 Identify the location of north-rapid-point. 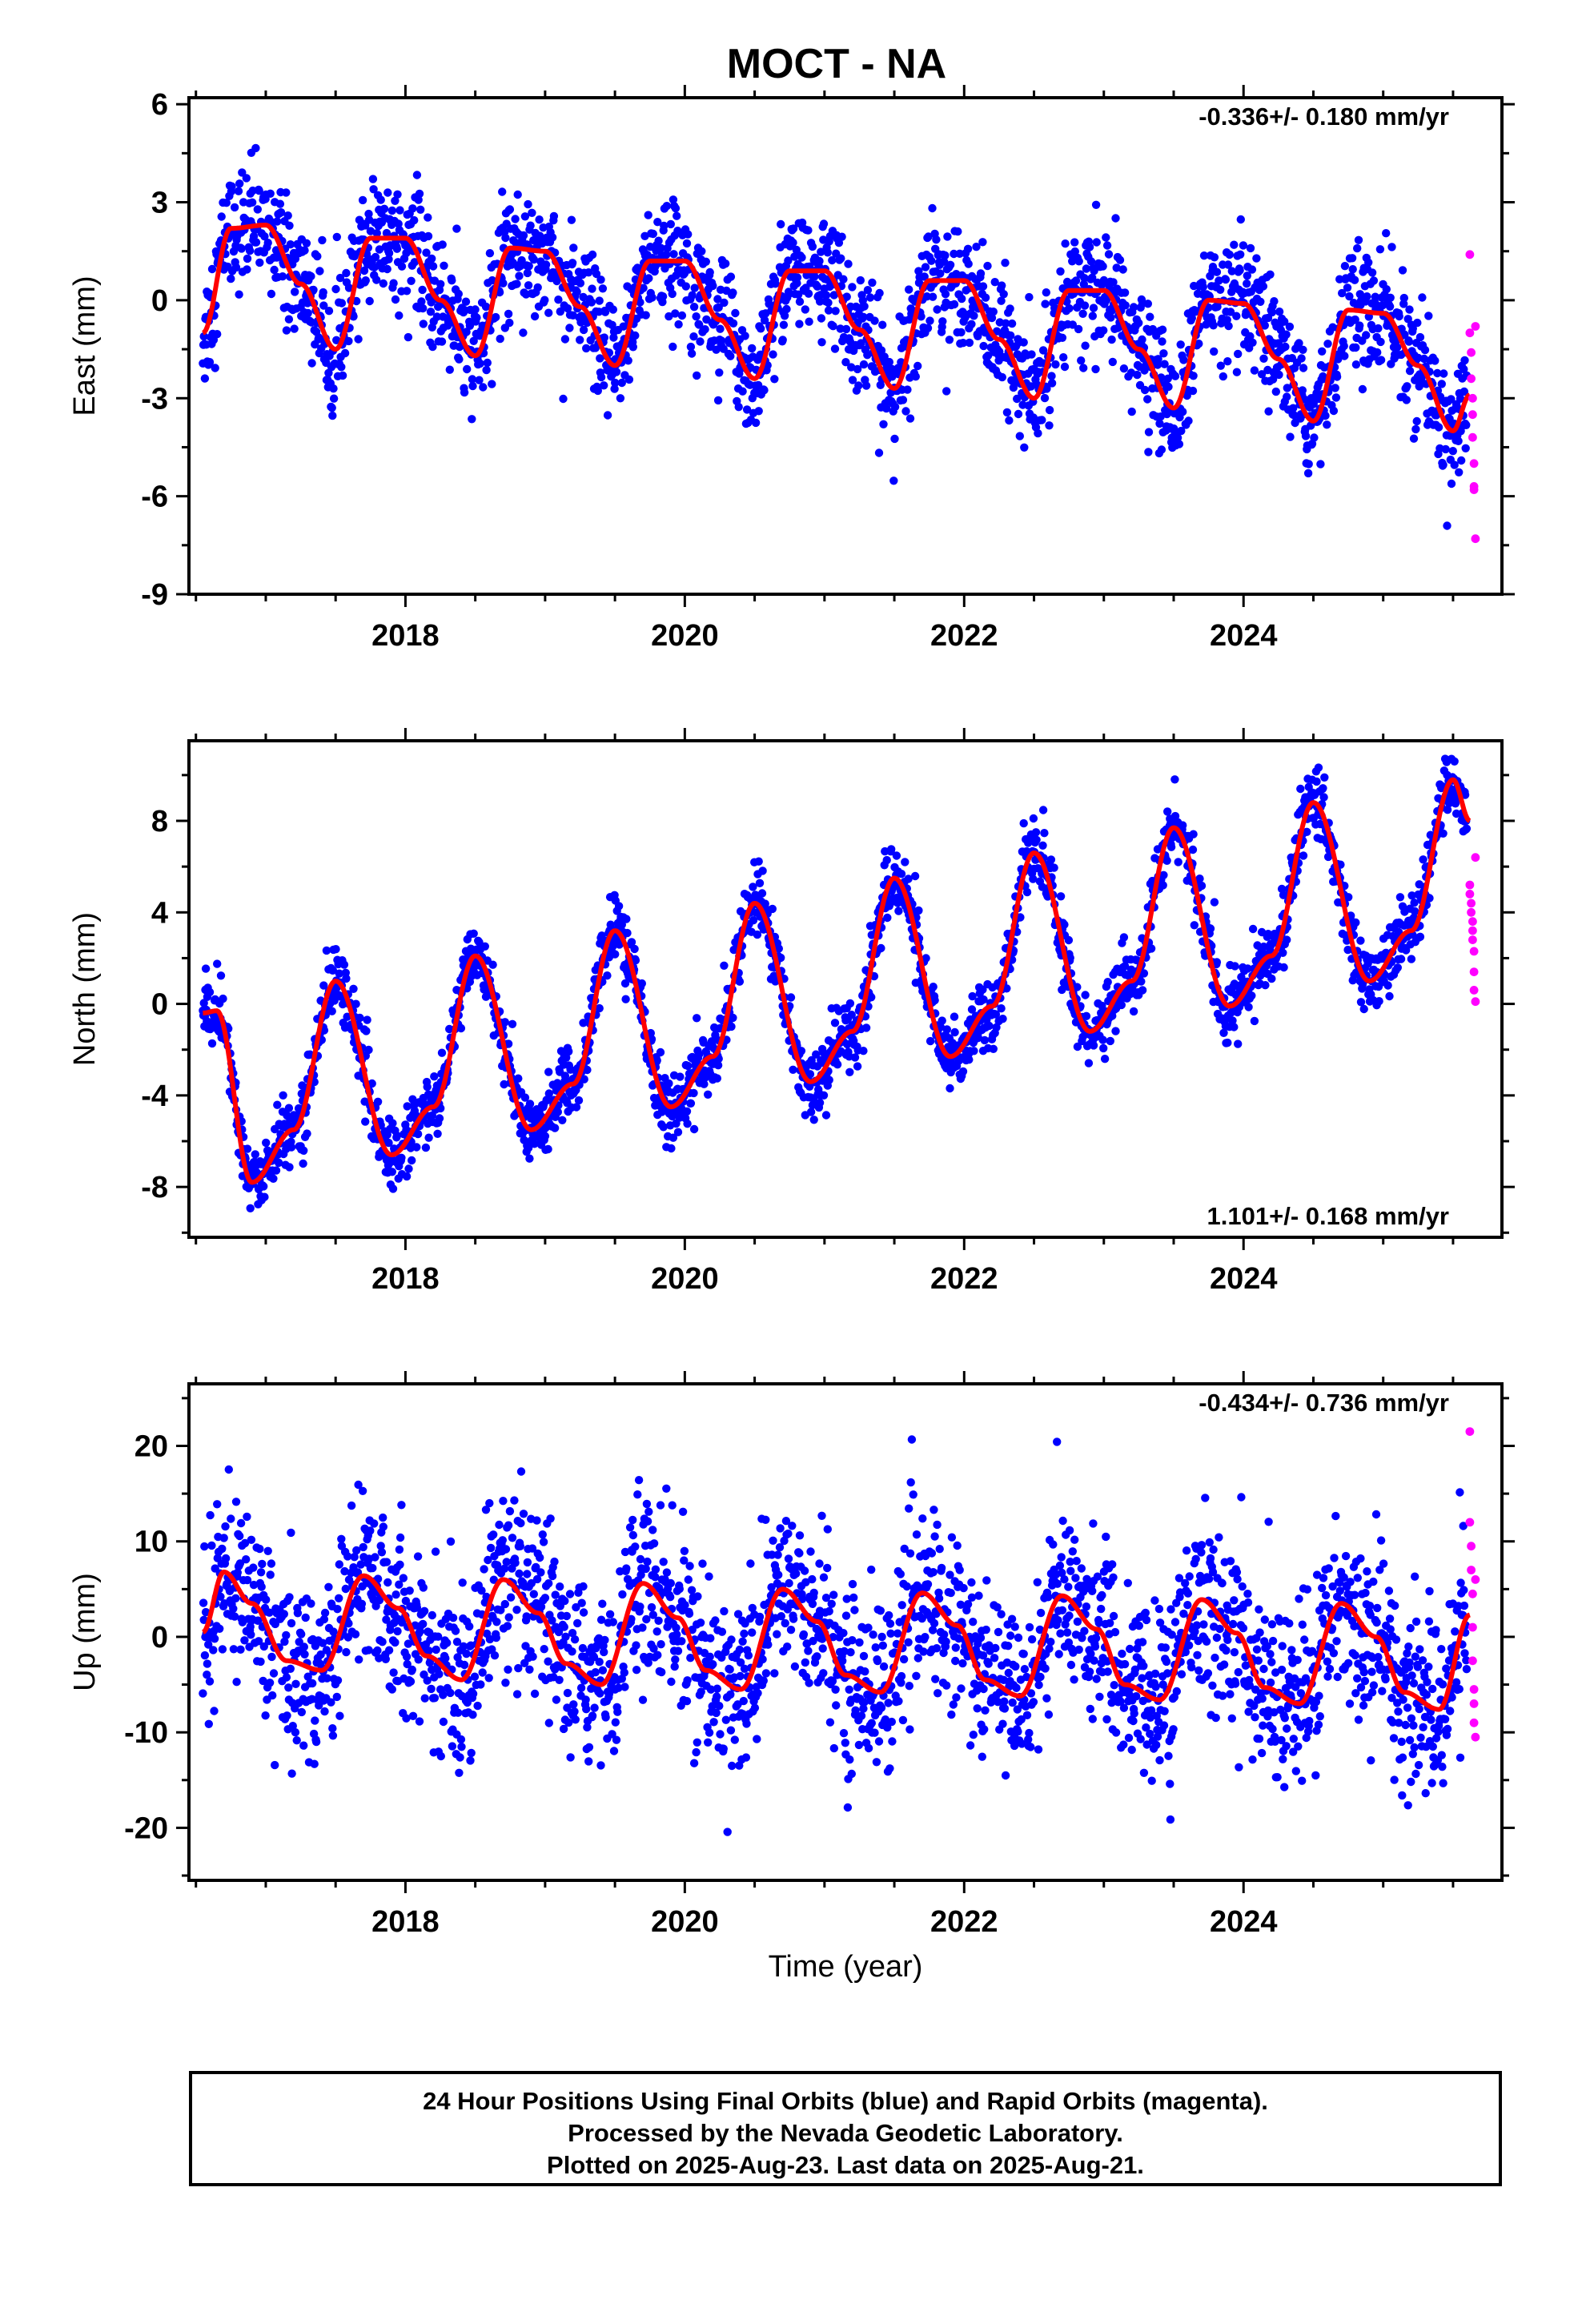
(1471, 912).